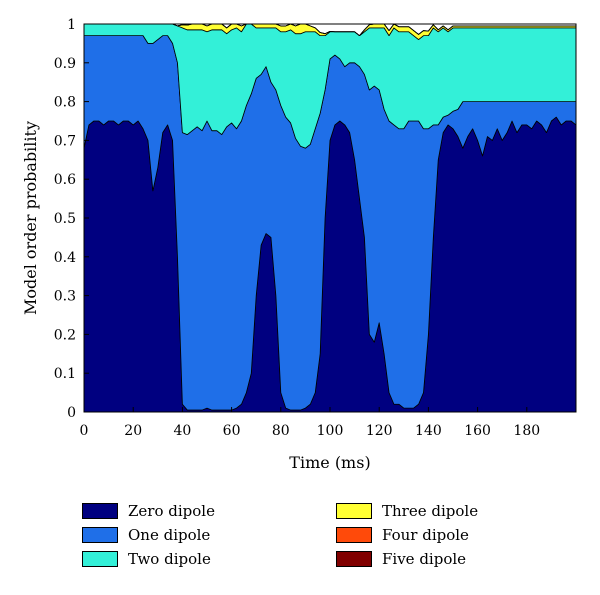 The width and height of the screenshot is (600, 595). Describe the element at coordinates (329, 462) in the screenshot. I see `x-axis-title: Time (ms)` at that location.